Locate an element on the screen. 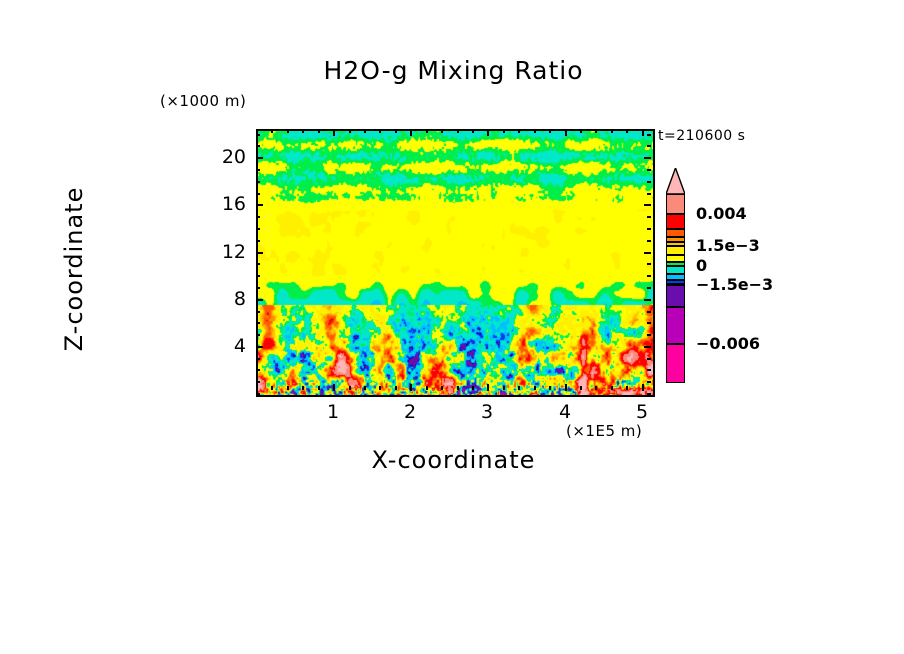 The width and height of the screenshot is (904, 654). y-tick-label: 4 is located at coordinates (239, 346).